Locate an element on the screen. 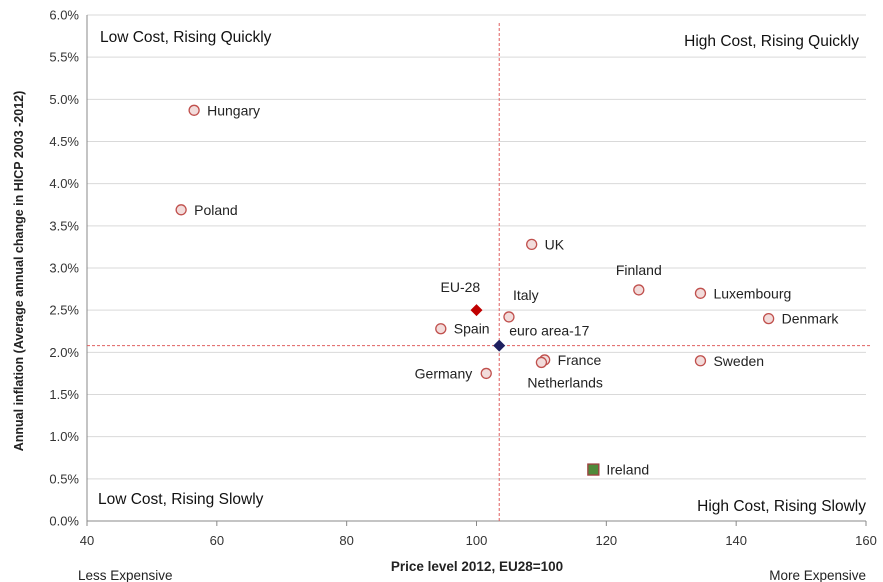  quadrant-label-top-left: Low Cost, Rising Quickly is located at coordinates (186, 37).